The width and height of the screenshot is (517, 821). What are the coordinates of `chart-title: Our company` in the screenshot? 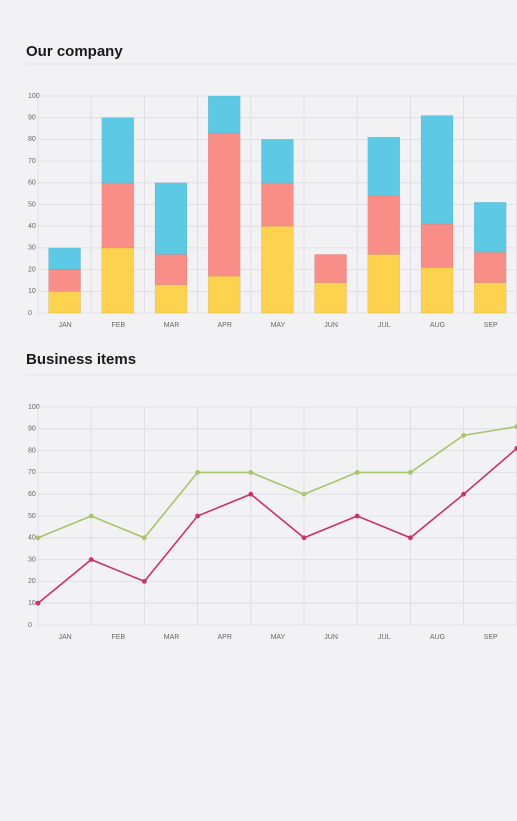 It's located at (74, 51).